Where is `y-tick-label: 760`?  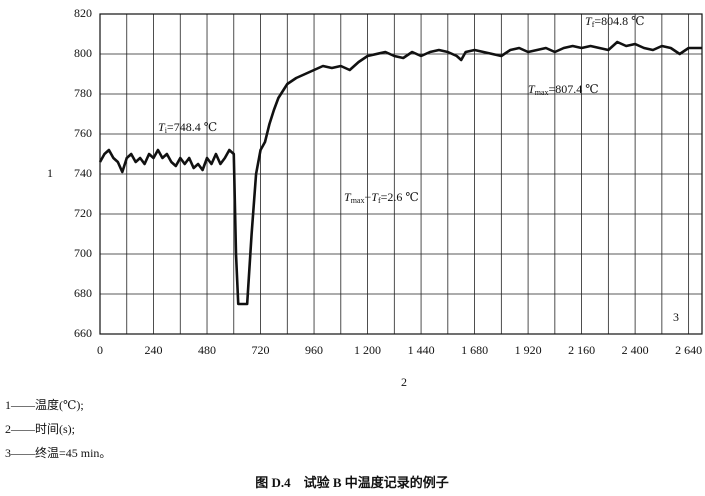 y-tick-label: 760 is located at coordinates (83, 133).